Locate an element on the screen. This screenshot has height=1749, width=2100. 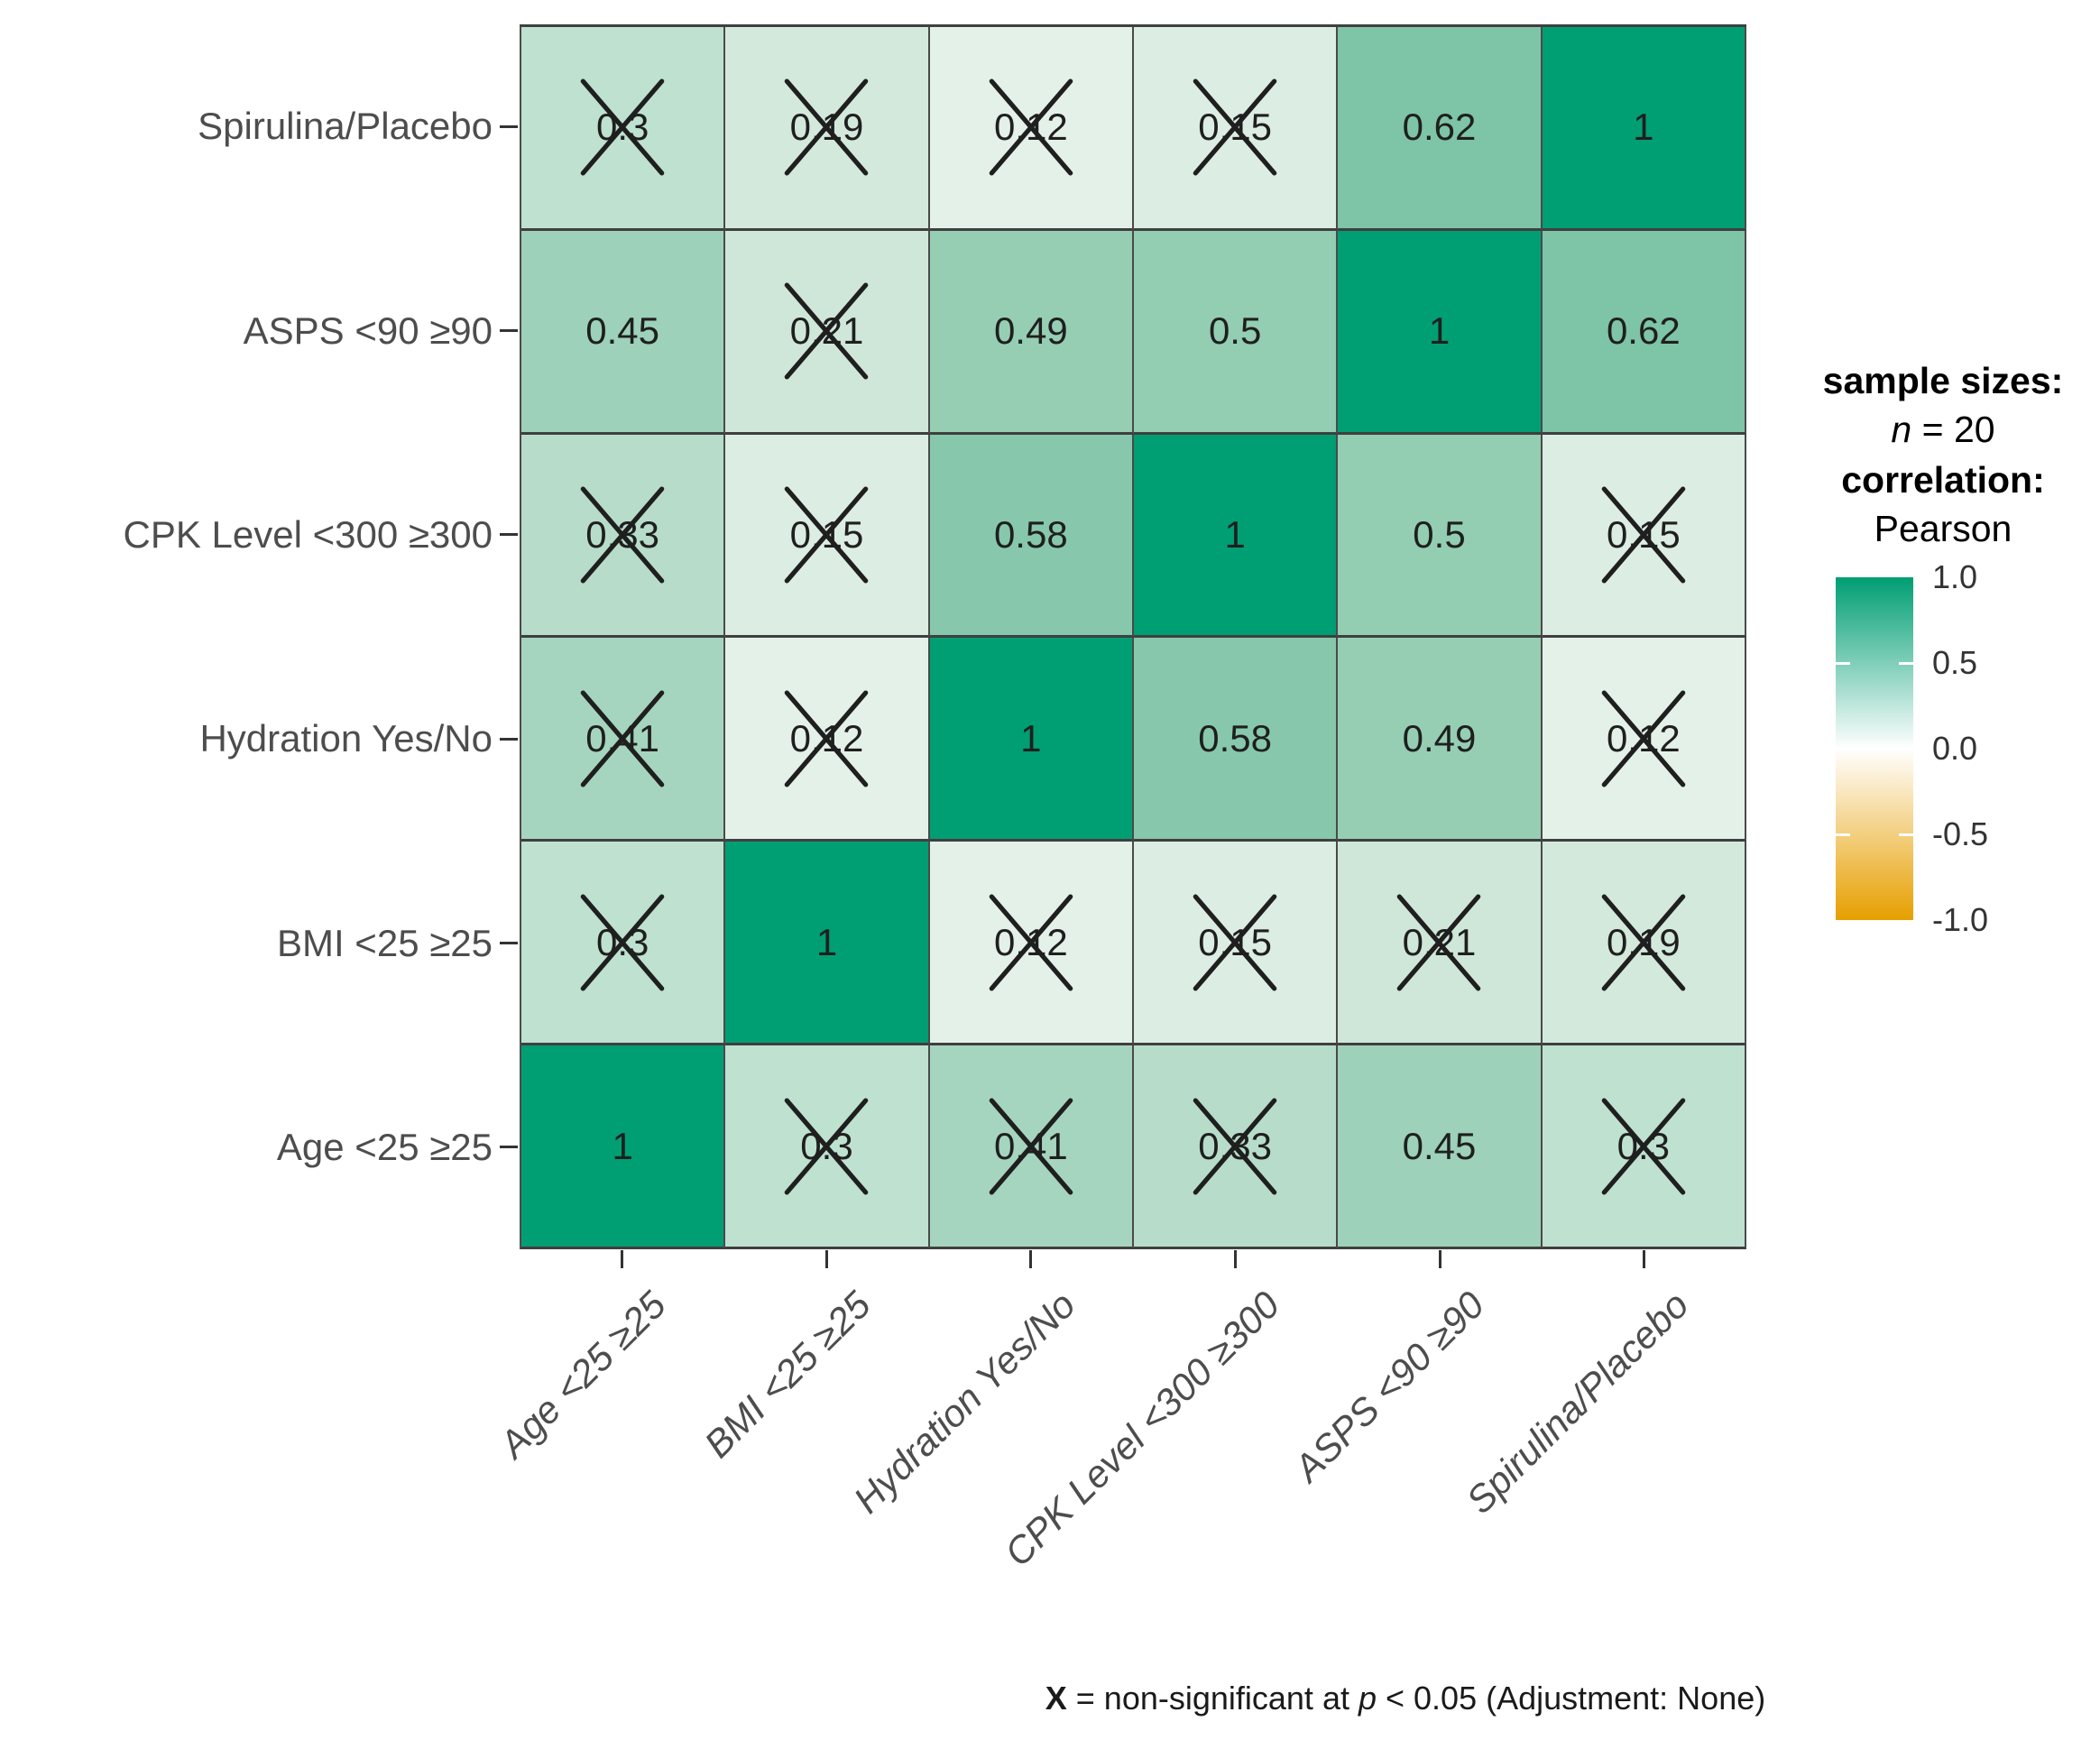
colorbar-tick-label: -0.5 is located at coordinates (1960, 833).